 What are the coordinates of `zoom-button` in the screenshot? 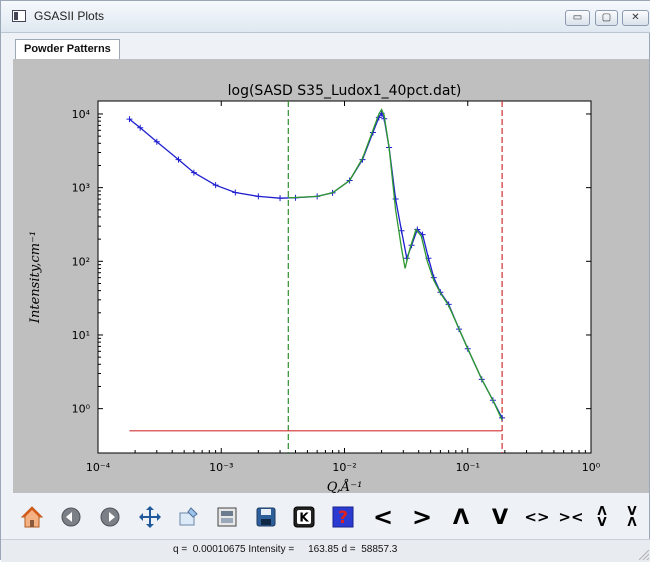 It's located at (188, 517).